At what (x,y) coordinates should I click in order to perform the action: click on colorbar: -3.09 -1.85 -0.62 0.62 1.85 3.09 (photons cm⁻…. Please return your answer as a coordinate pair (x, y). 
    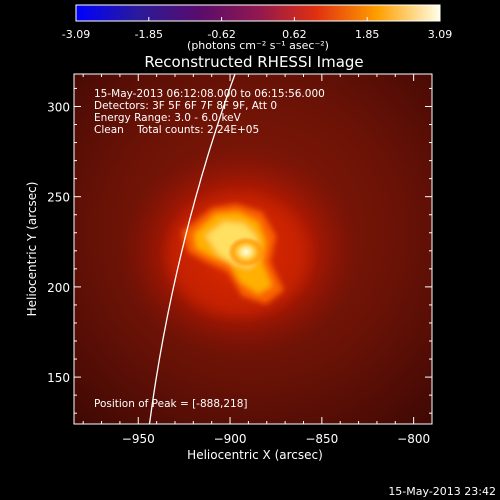
    Looking at the image, I should click on (257, 28).